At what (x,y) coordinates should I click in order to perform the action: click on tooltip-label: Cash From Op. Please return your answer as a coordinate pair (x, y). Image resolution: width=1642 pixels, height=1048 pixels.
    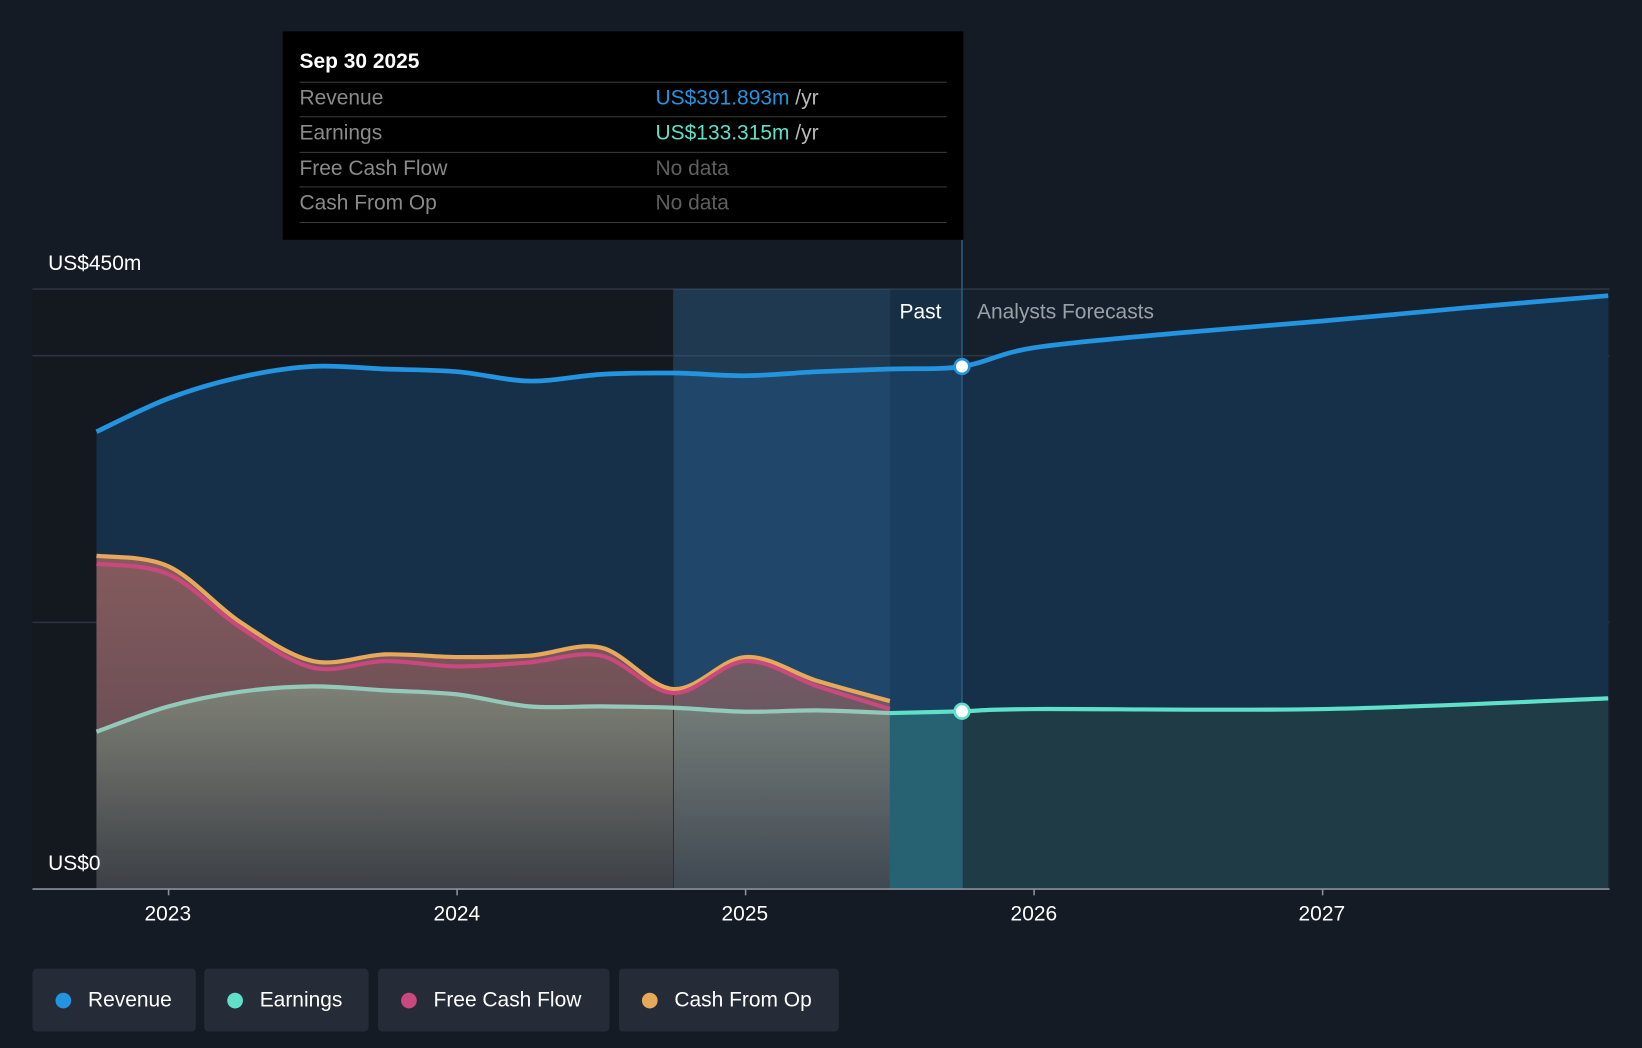
    Looking at the image, I should click on (368, 203).